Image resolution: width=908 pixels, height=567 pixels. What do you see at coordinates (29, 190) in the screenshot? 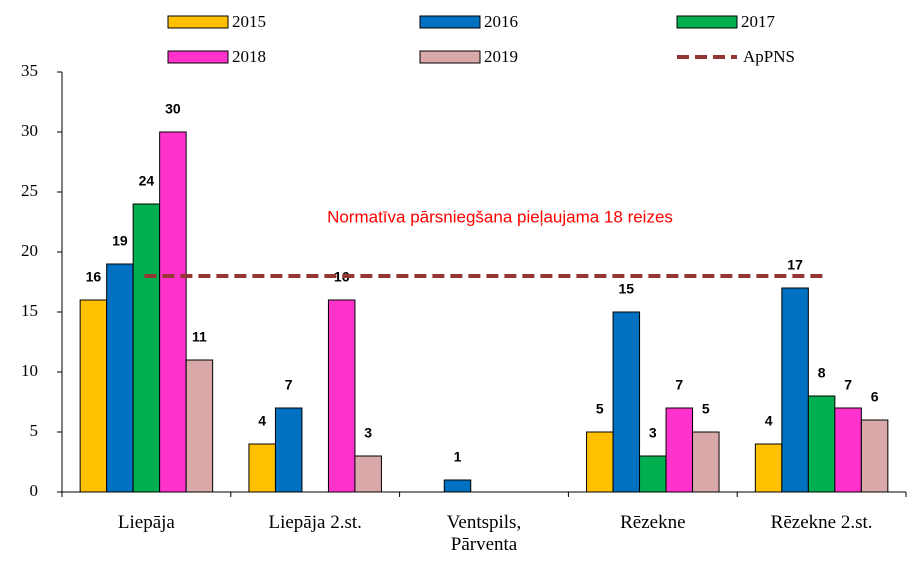
I see `y-tick-label: 25` at bounding box center [29, 190].